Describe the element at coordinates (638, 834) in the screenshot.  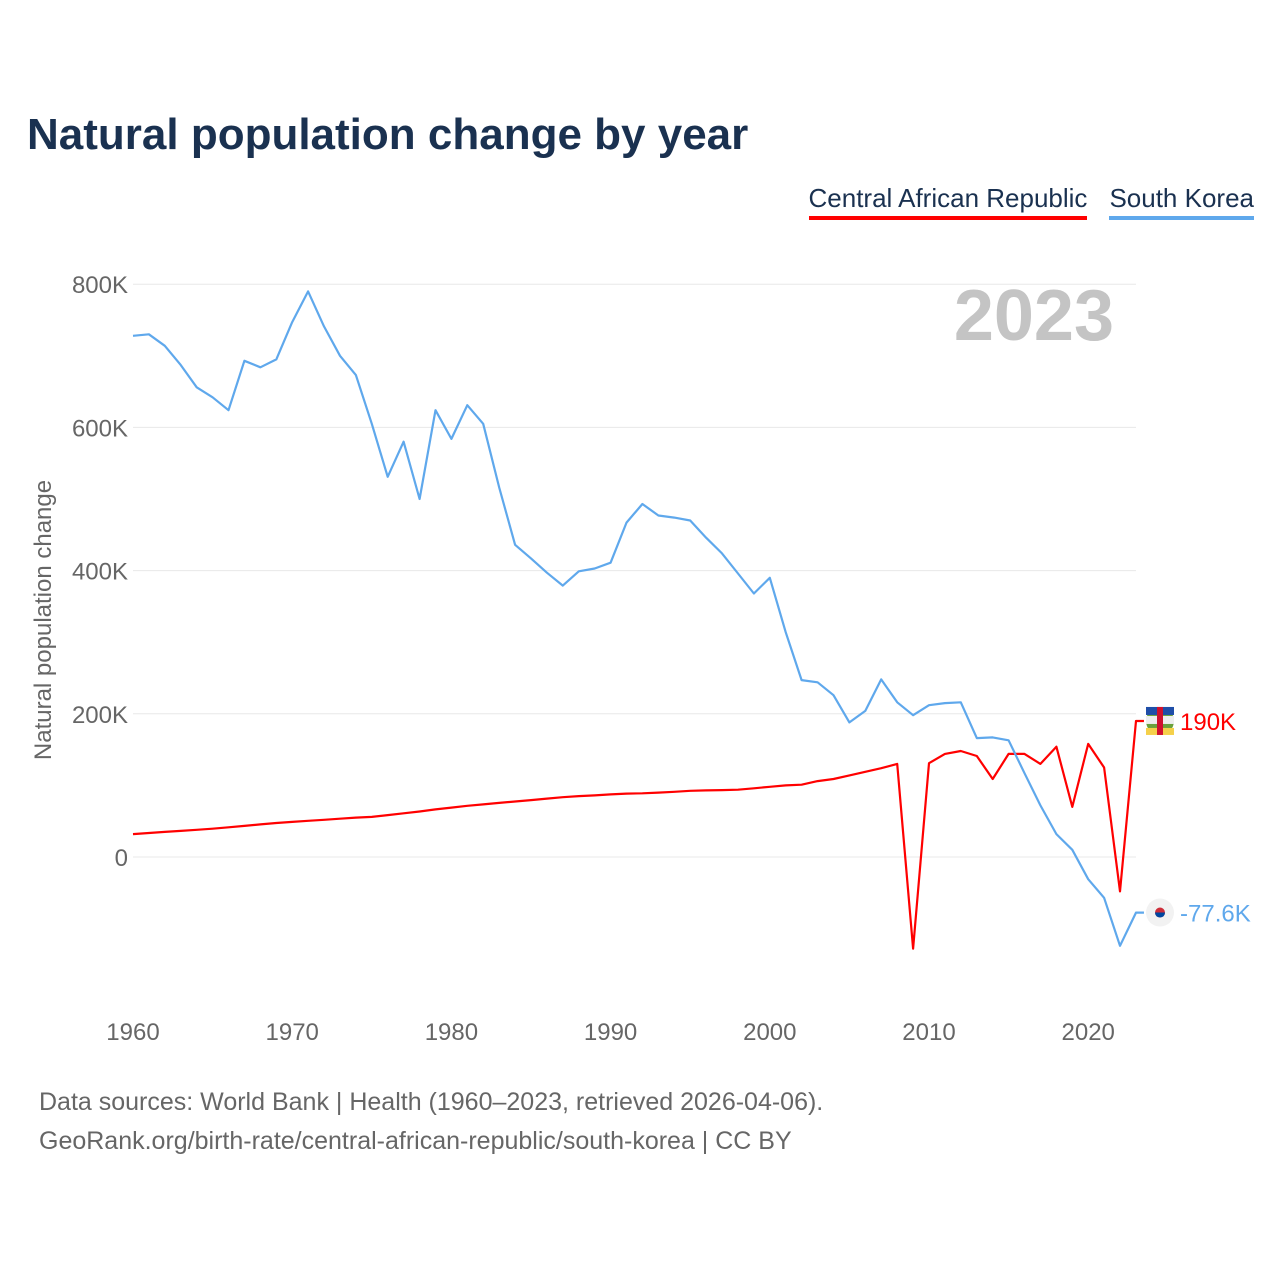
I see `series-line-central-african-republic` at that location.